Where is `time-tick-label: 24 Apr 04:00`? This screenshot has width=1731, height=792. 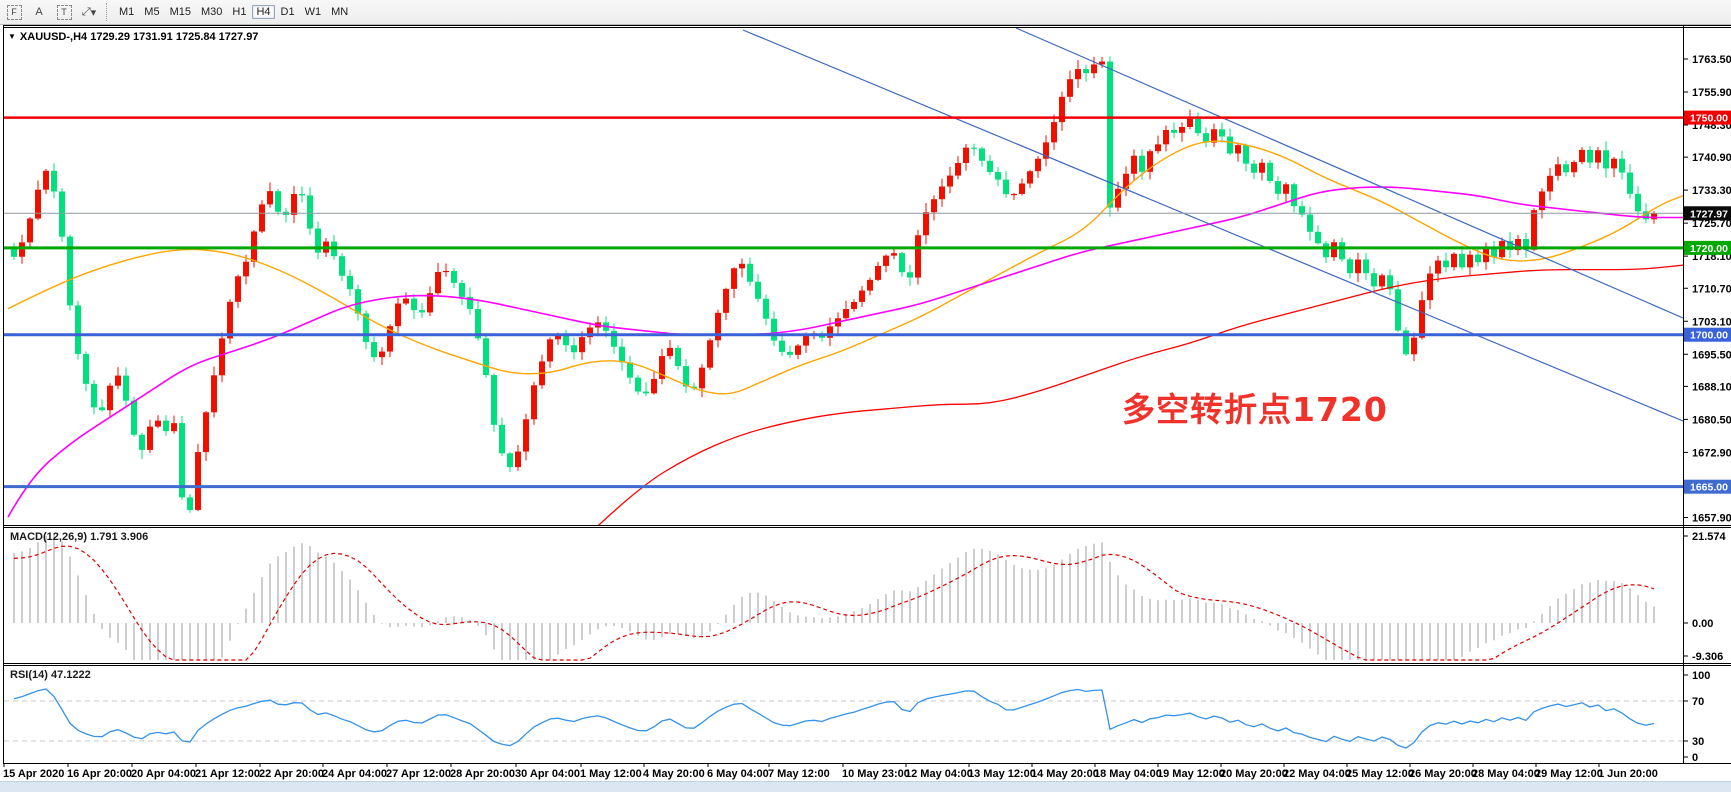 time-tick-label: 24 Apr 04:00 is located at coordinates (354, 774).